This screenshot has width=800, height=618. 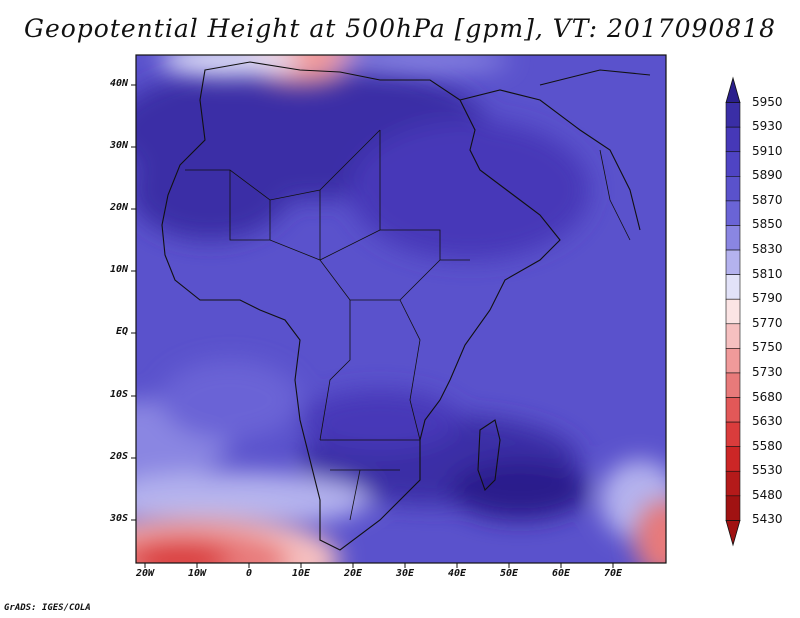 I want to click on lat-tick-label: 30N, so click(x=118, y=145).